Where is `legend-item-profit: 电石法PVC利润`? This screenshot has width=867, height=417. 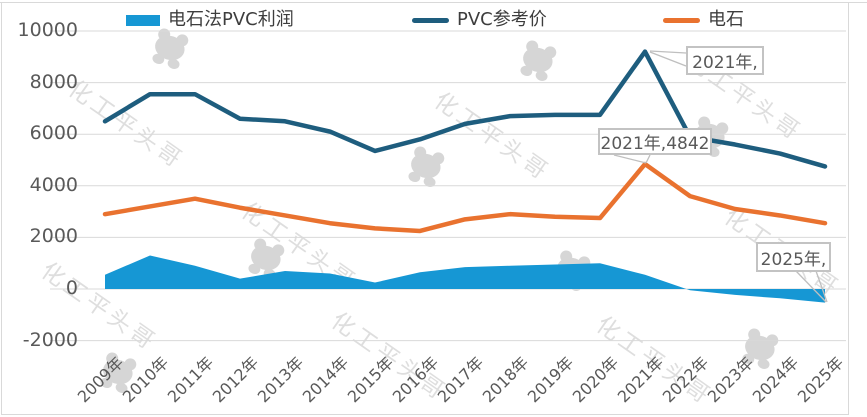 legend-item-profit: 电石法PVC利润 is located at coordinates (210, 20).